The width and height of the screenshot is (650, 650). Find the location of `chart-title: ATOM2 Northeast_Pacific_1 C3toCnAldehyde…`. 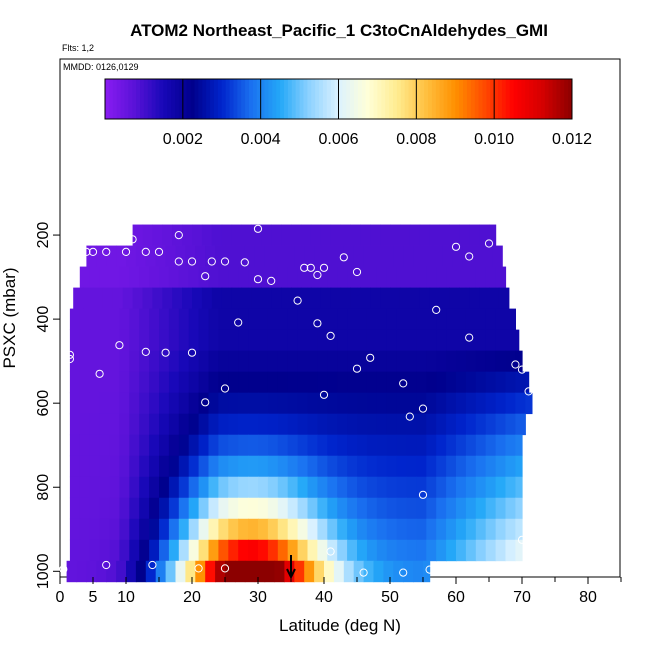

chart-title: ATOM2 Northeast_Pacific_1 C3toCnAldehyde… is located at coordinates (339, 30).